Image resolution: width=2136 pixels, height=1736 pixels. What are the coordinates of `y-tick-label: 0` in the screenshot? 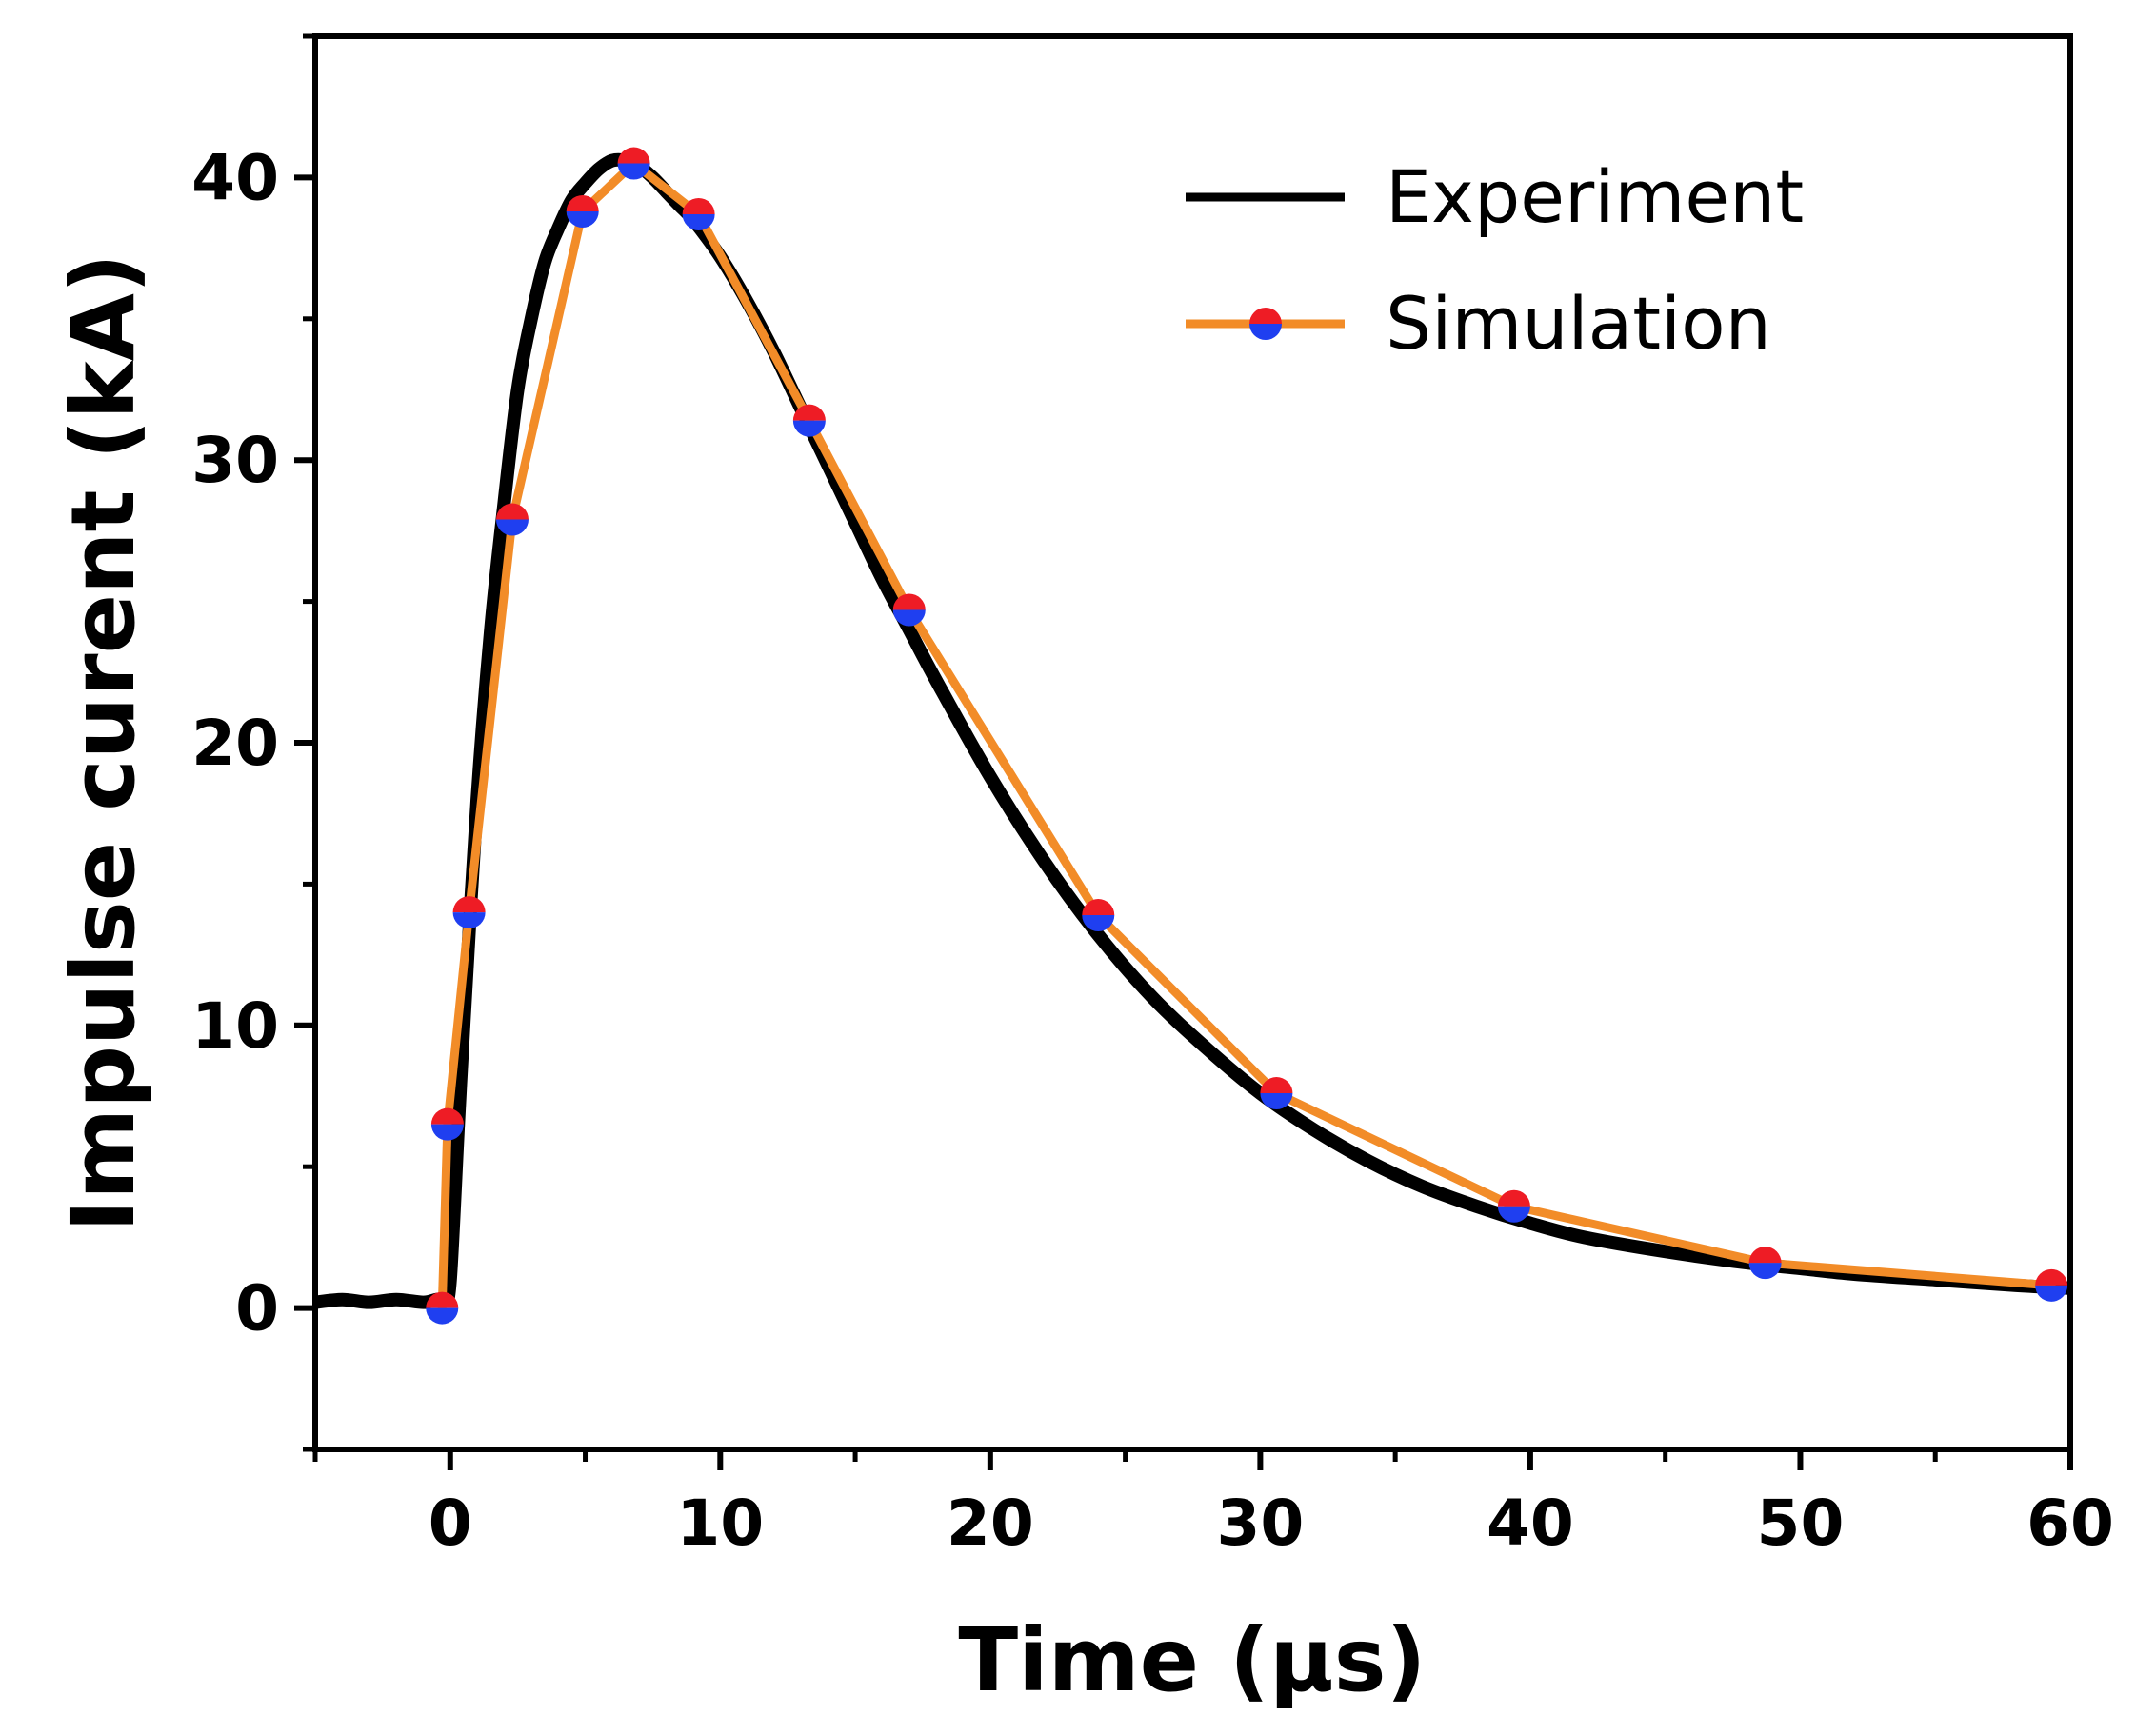 It's located at (257, 1309).